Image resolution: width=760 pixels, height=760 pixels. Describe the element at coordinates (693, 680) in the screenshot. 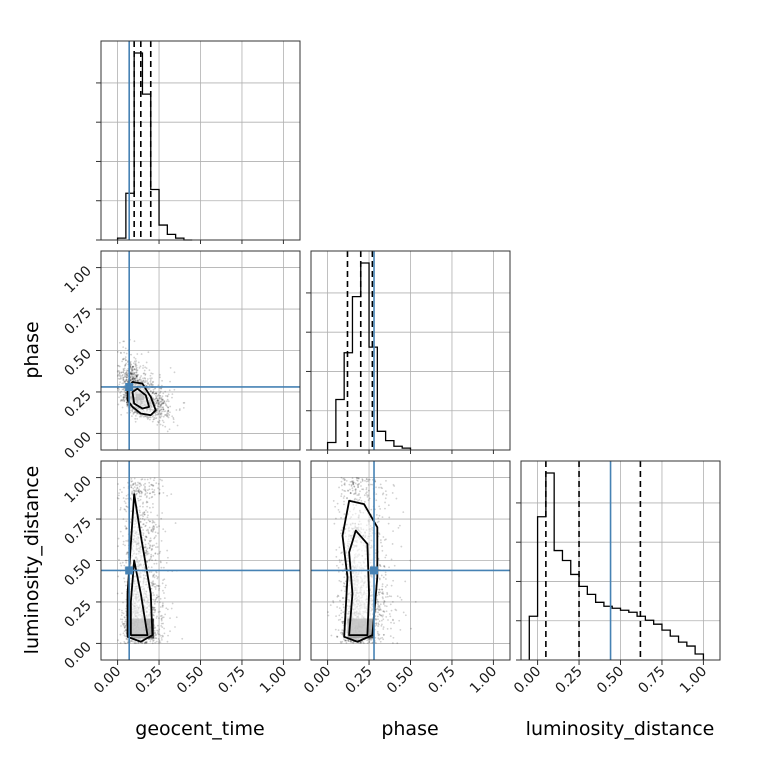

I see `x-tick-label: 1.00` at that location.